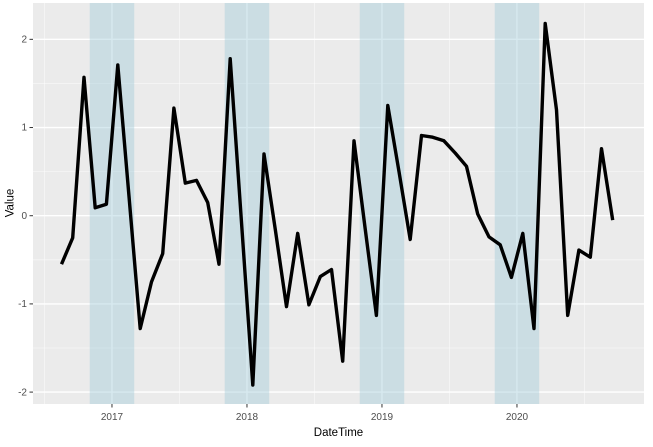 The width and height of the screenshot is (653, 447). What do you see at coordinates (22, 392) in the screenshot?
I see `y-tick-label: -2` at bounding box center [22, 392].